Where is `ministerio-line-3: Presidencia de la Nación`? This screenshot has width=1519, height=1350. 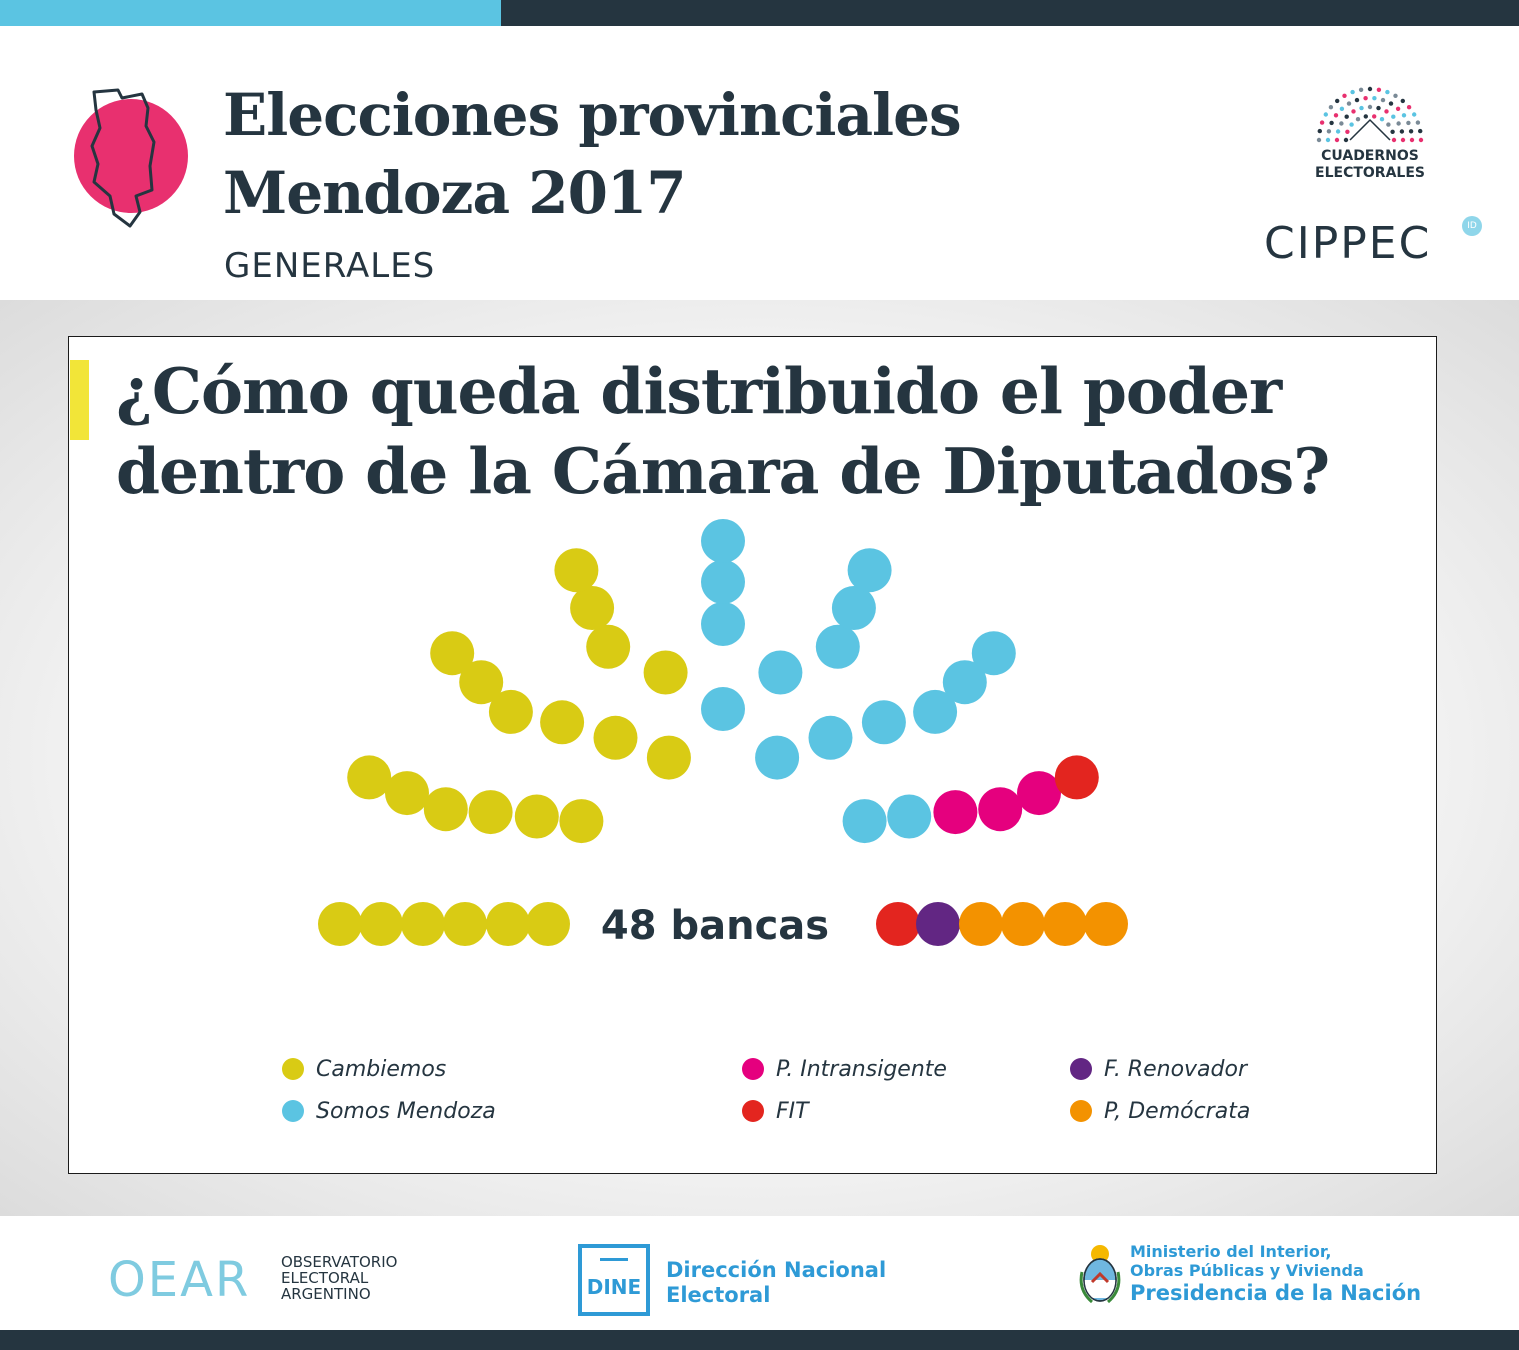
ministerio-line-3: Presidencia de la Nación is located at coordinates (1276, 1293).